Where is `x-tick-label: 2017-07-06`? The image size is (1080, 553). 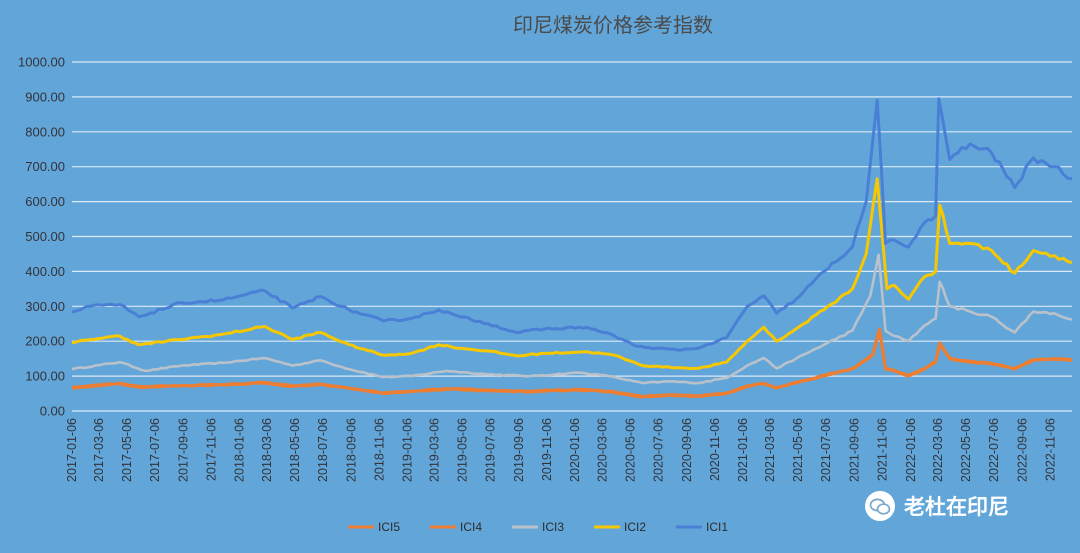 x-tick-label: 2017-07-06 is located at coordinates (155, 450).